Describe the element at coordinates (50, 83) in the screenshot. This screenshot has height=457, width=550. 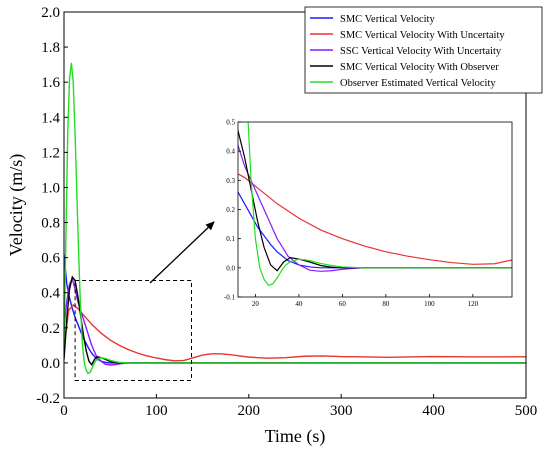
I see `y-tick-label: 1.6` at that location.